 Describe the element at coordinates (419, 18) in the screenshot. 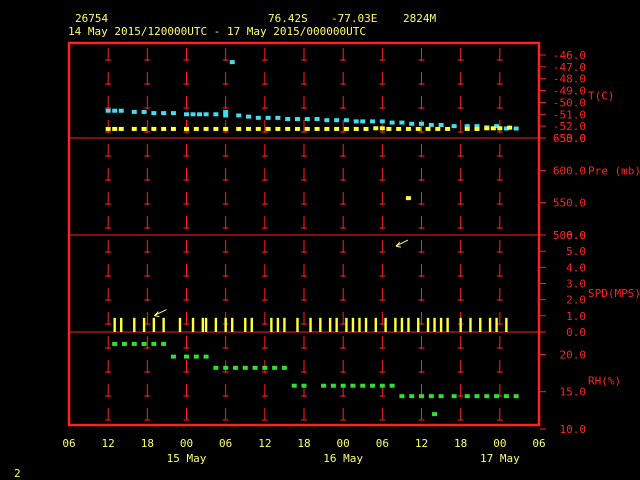

I see `elevation: 2824M` at that location.